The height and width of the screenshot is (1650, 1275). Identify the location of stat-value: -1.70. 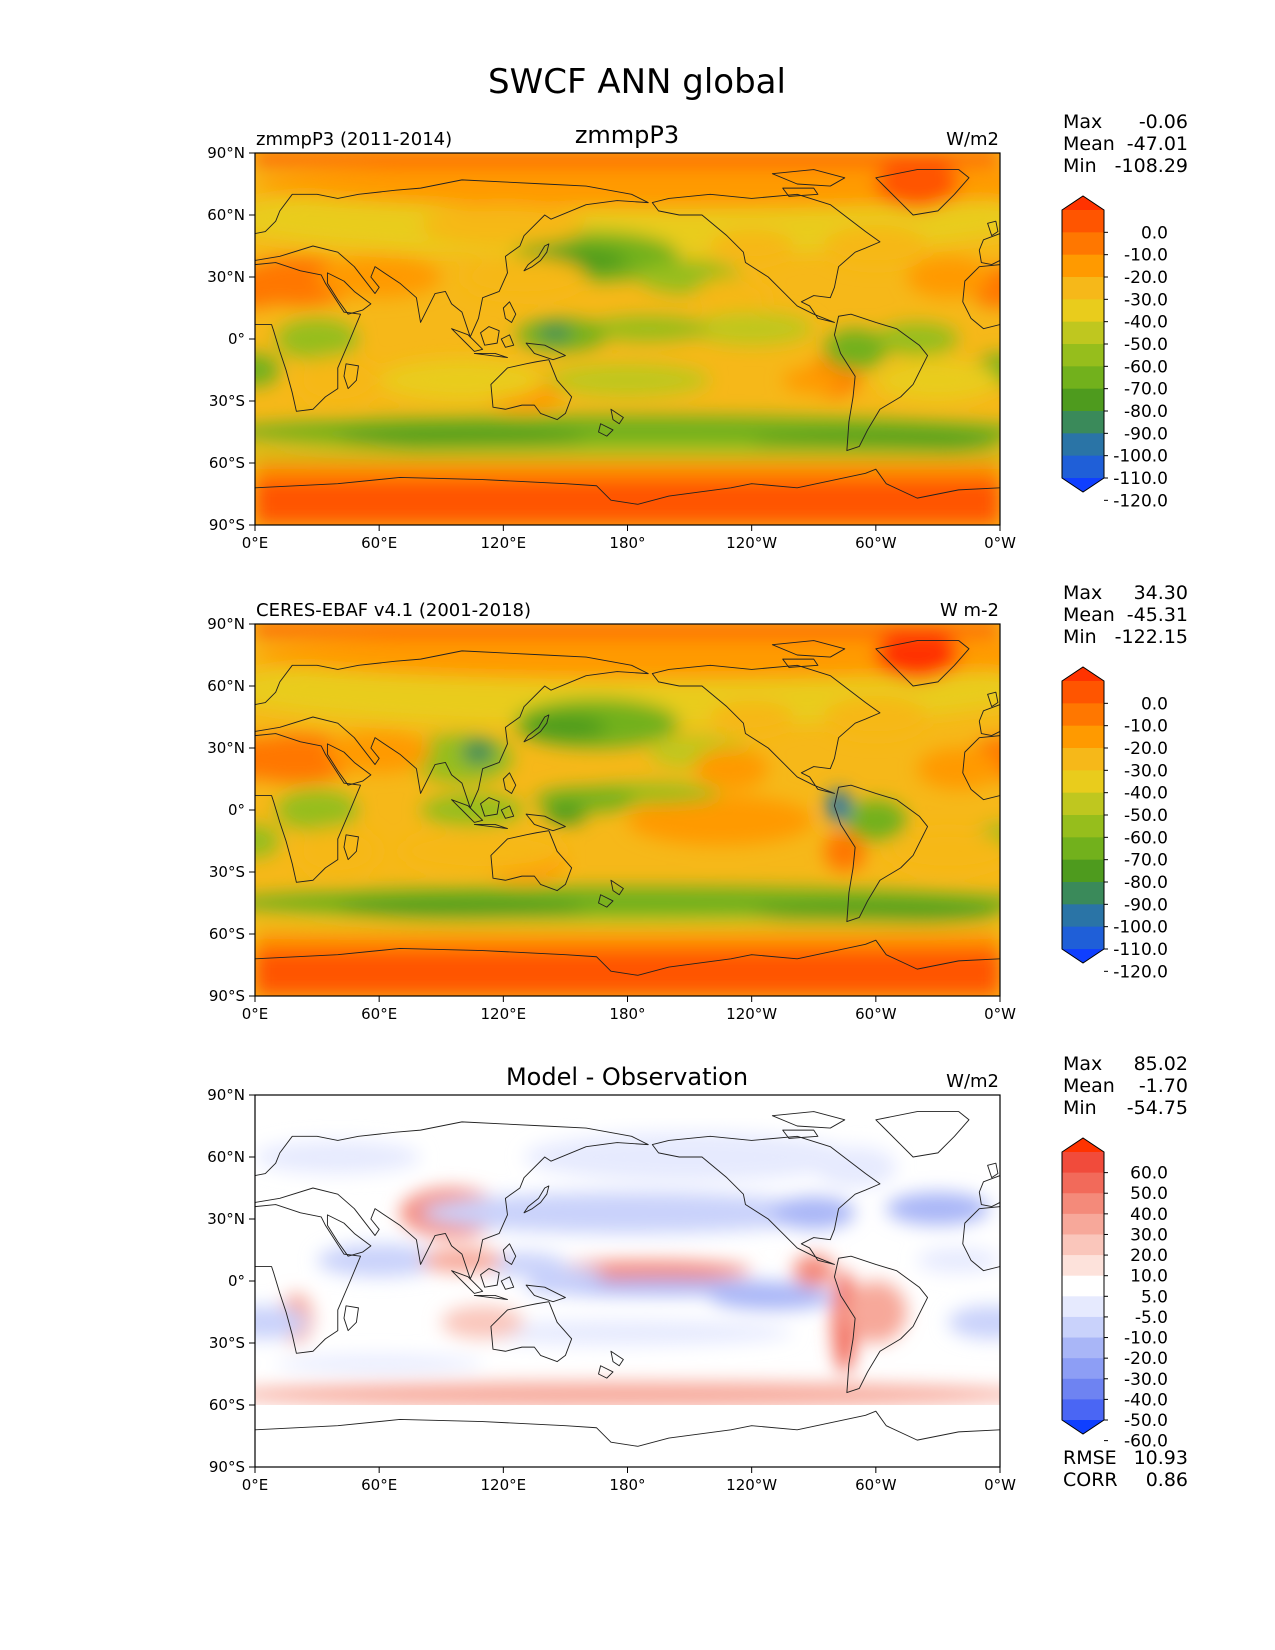
(1163, 1086).